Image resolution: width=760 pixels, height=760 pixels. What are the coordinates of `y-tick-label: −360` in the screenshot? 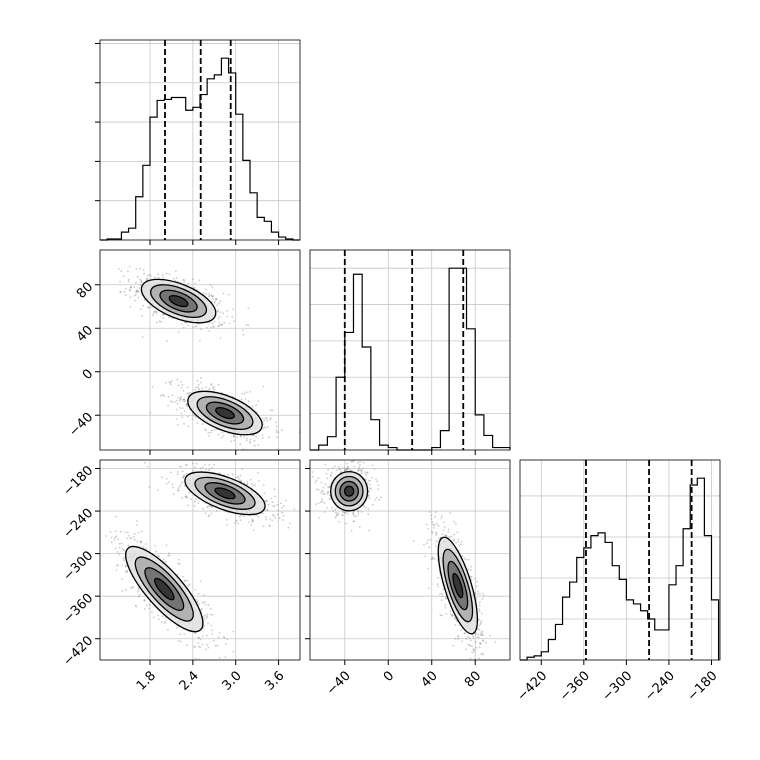 It's located at (78, 609).